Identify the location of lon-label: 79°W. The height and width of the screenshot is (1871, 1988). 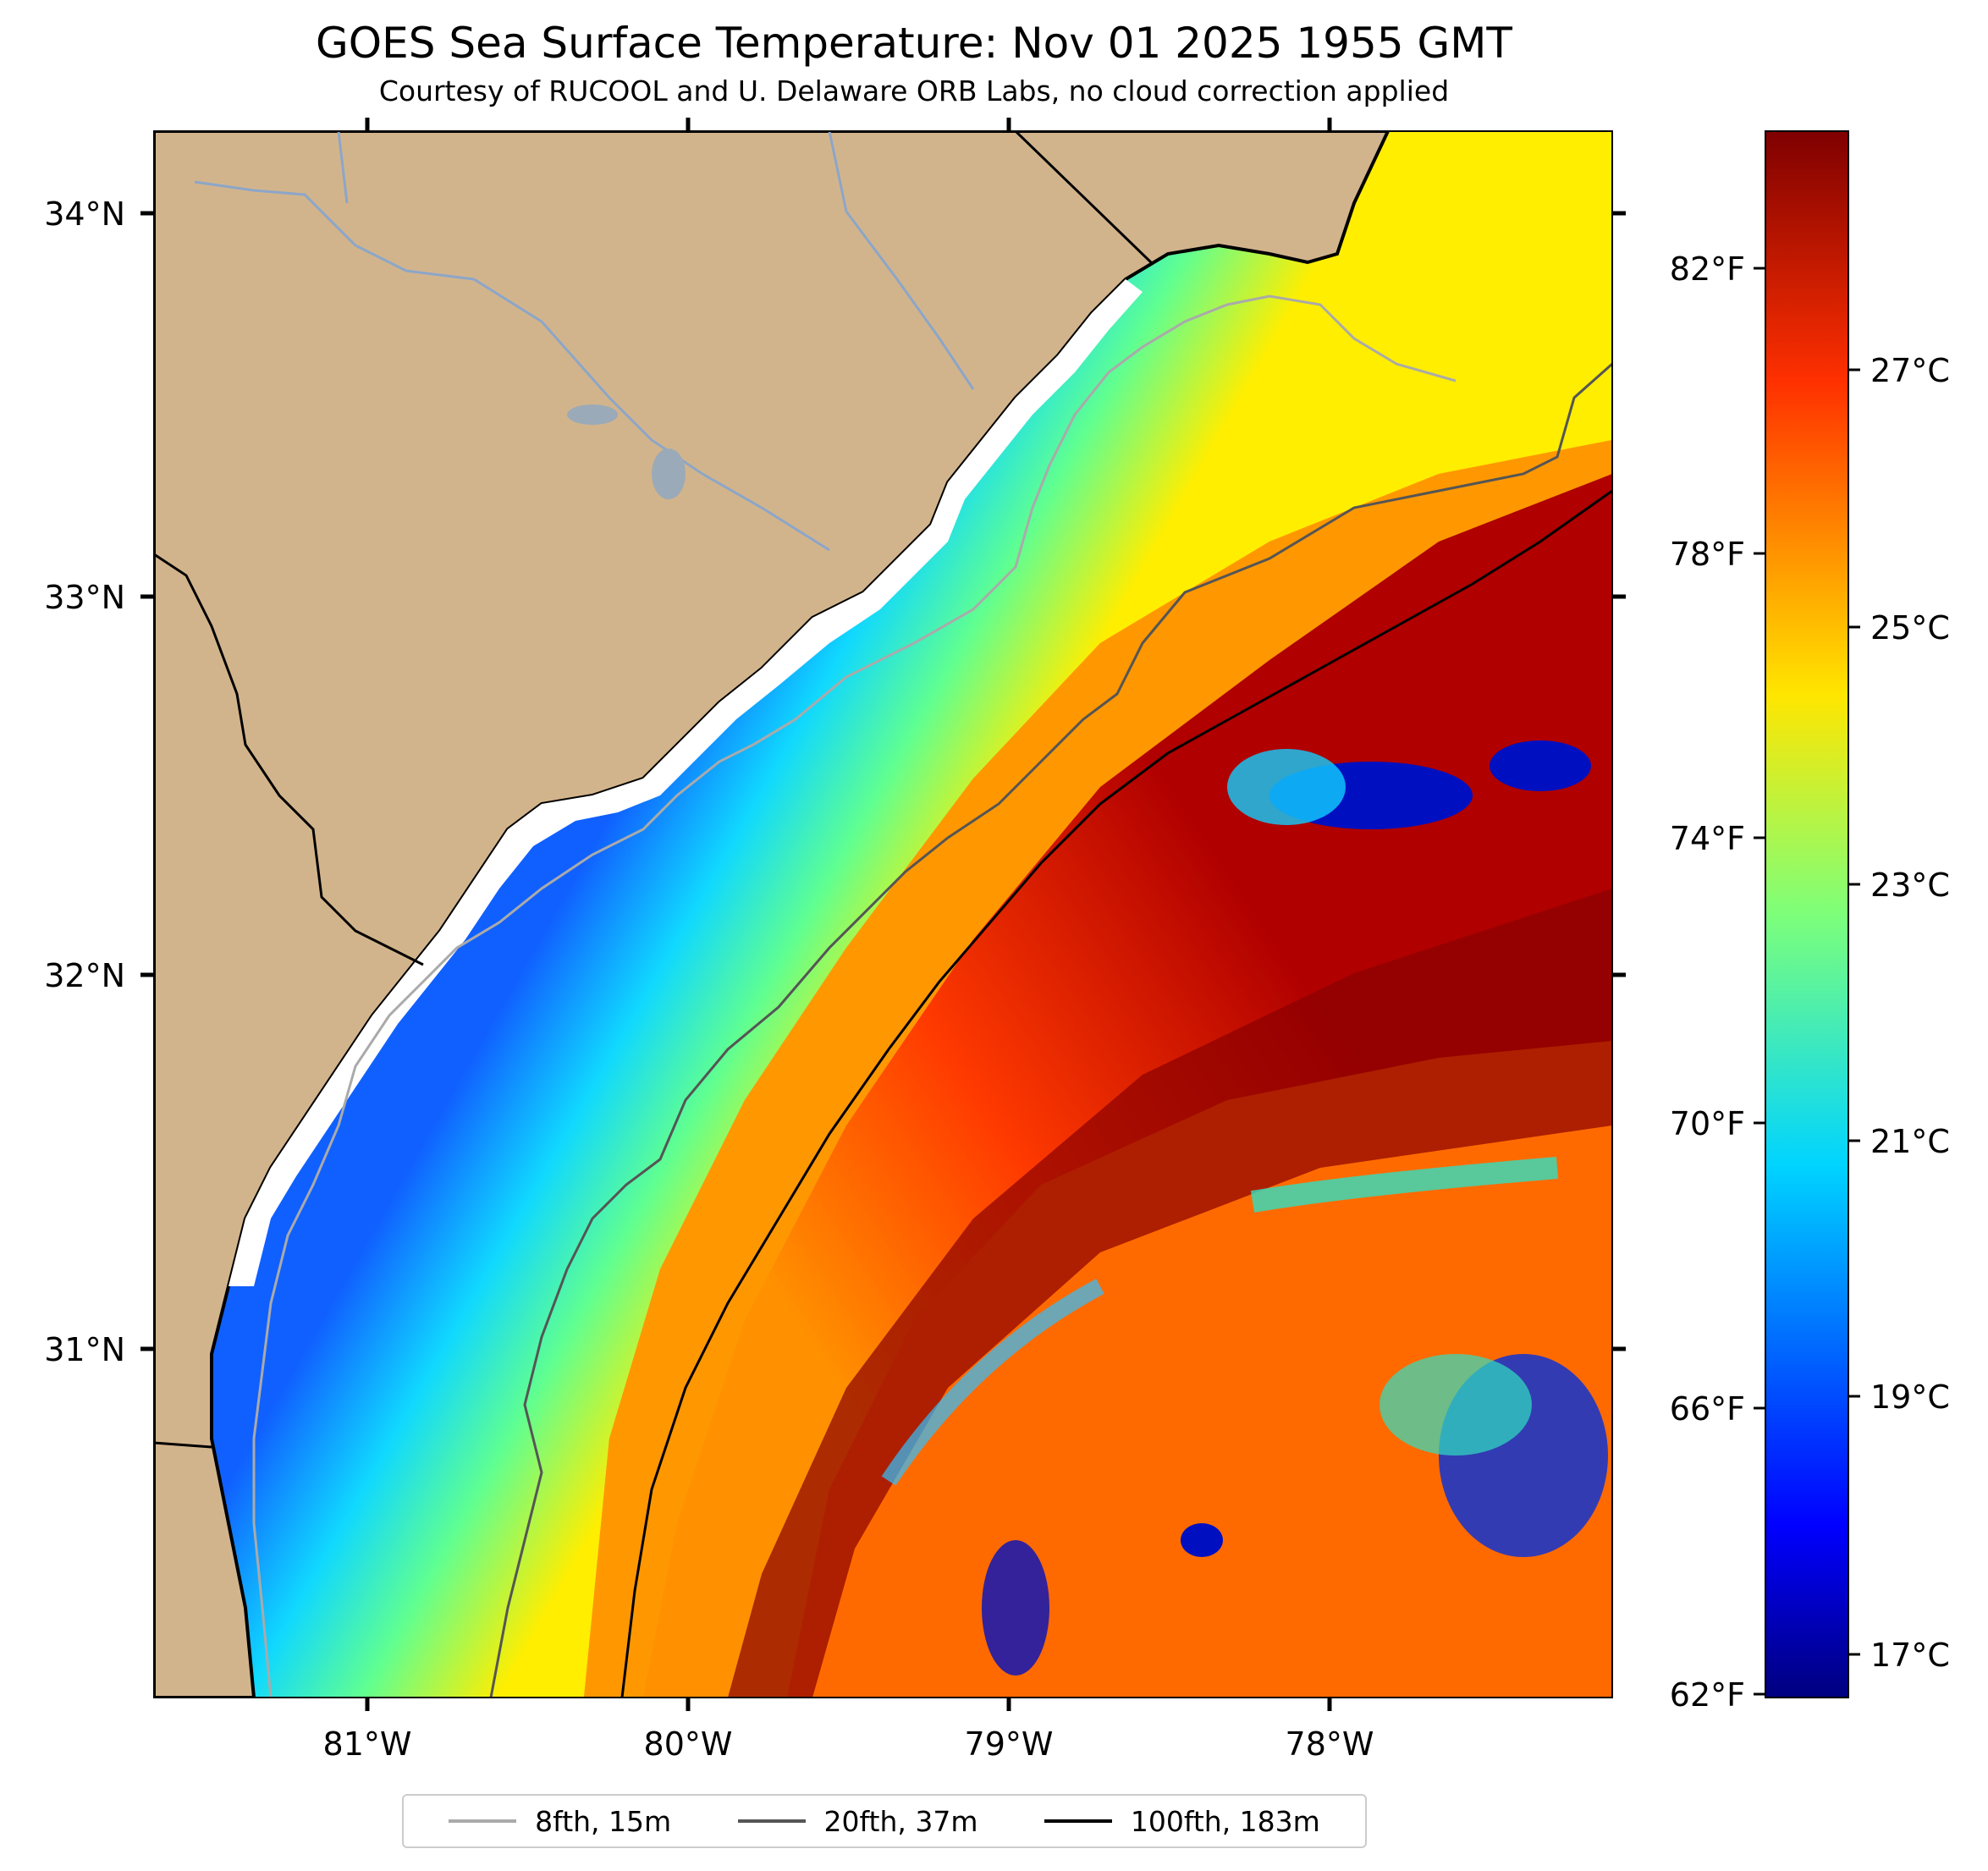
(1009, 1744).